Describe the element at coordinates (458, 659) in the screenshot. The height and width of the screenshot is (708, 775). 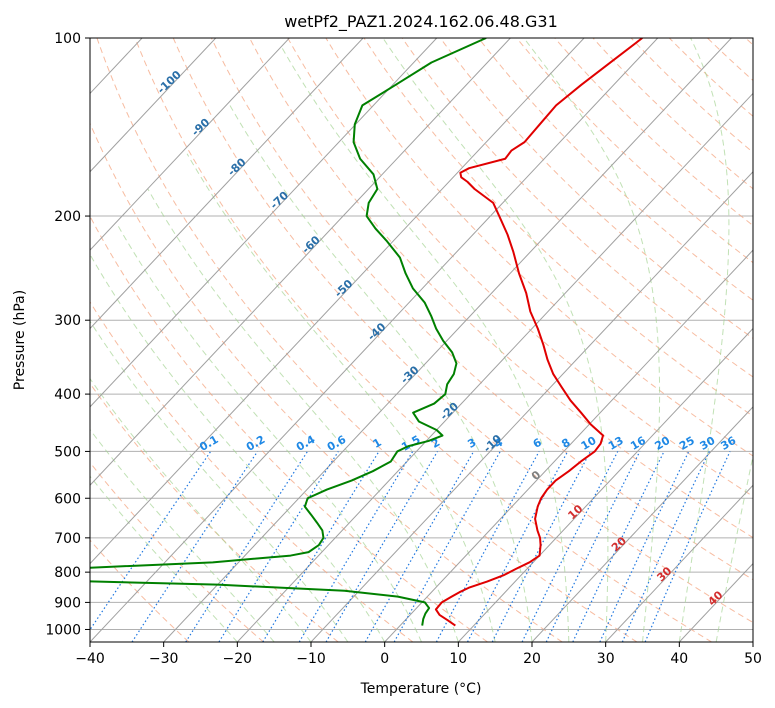
I see `x-tick-label: 10` at that location.